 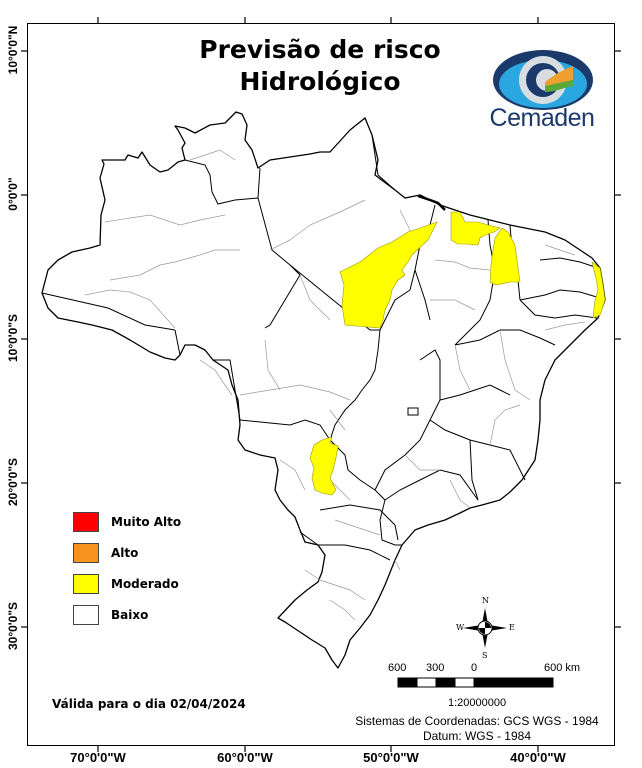 What do you see at coordinates (13, 626) in the screenshot?
I see `lat-label-30s: 30°0'0"S` at bounding box center [13, 626].